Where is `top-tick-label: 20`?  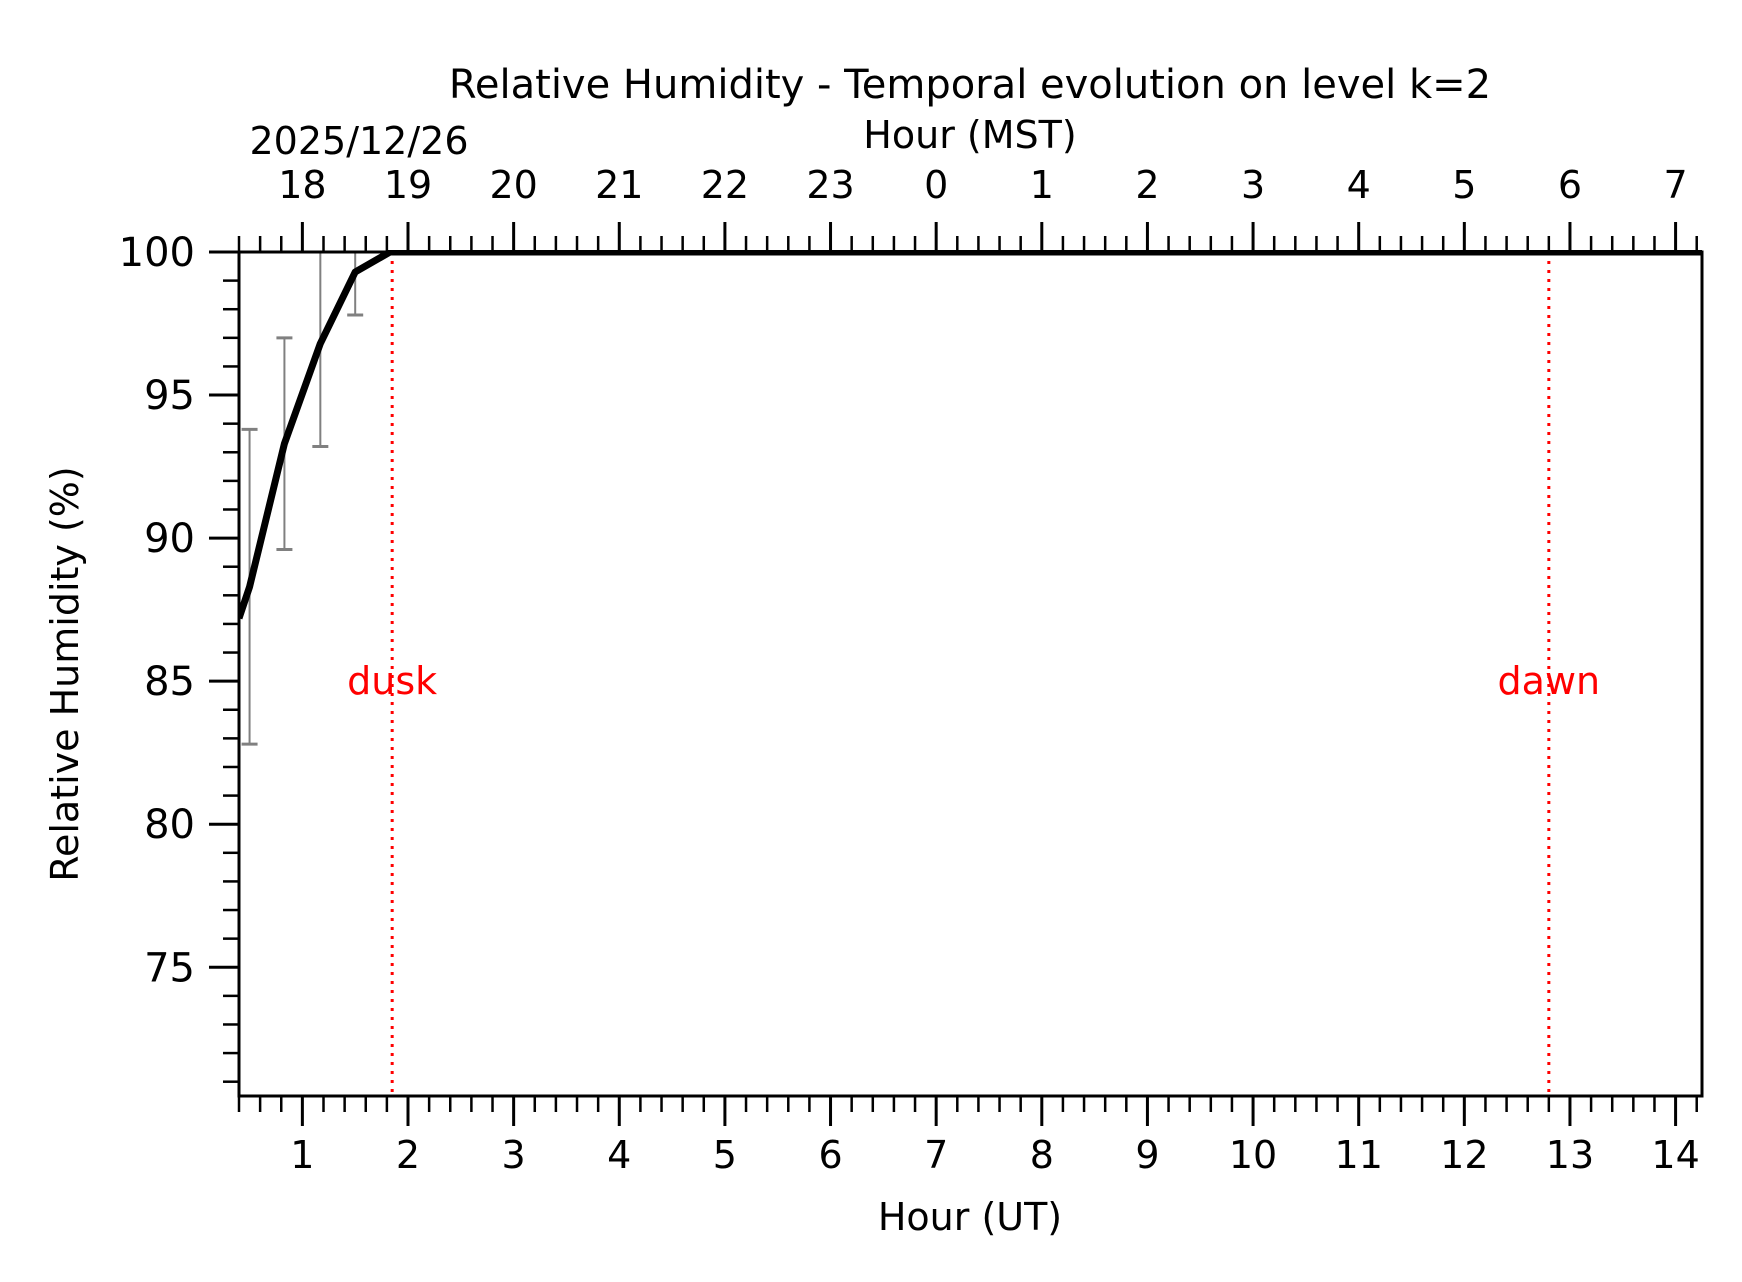
top-tick-label: 20 is located at coordinates (513, 185).